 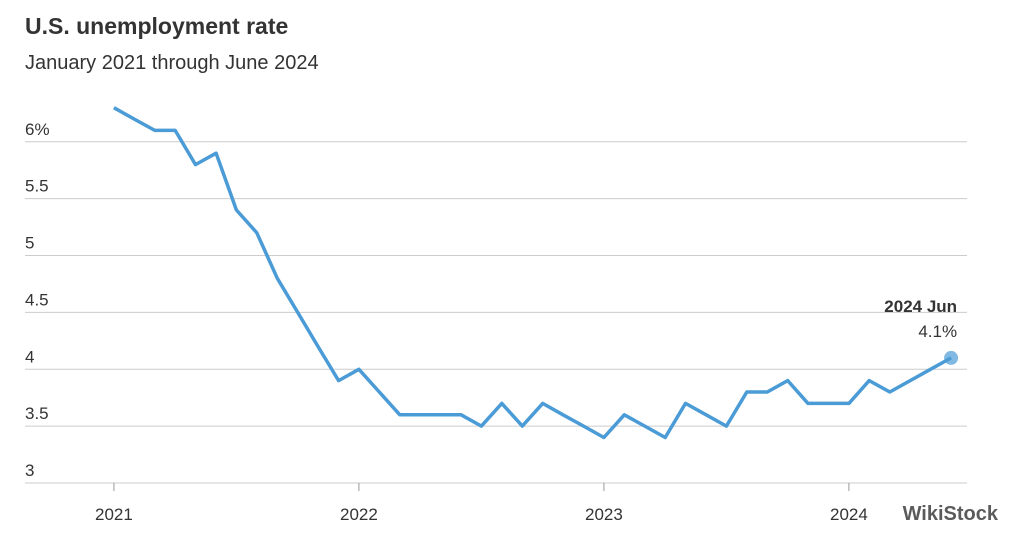 What do you see at coordinates (114, 514) in the screenshot?
I see `x-tick-label: 2021` at bounding box center [114, 514].